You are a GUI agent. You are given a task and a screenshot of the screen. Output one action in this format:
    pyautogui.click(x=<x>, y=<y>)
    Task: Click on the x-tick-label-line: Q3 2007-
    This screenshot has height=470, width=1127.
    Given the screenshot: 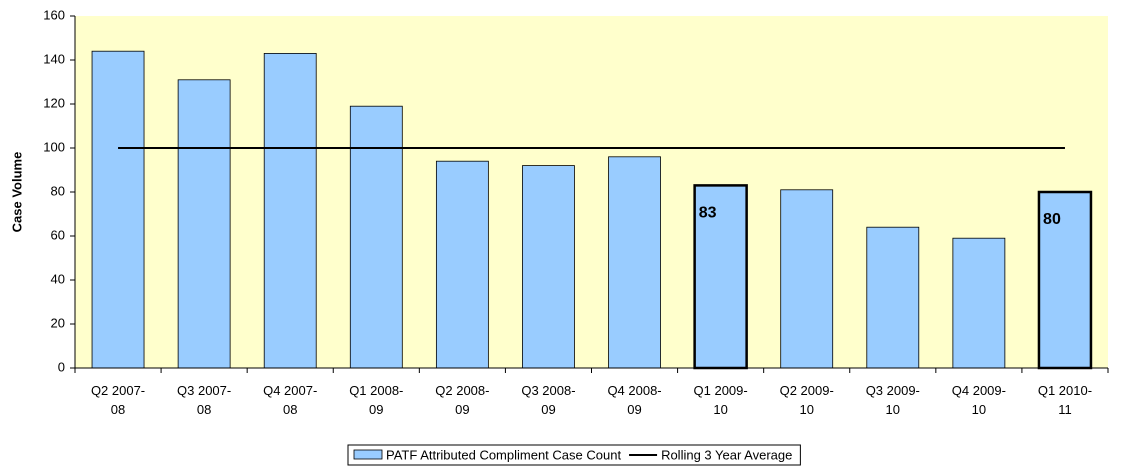 What is the action you would take?
    pyautogui.click(x=204, y=390)
    